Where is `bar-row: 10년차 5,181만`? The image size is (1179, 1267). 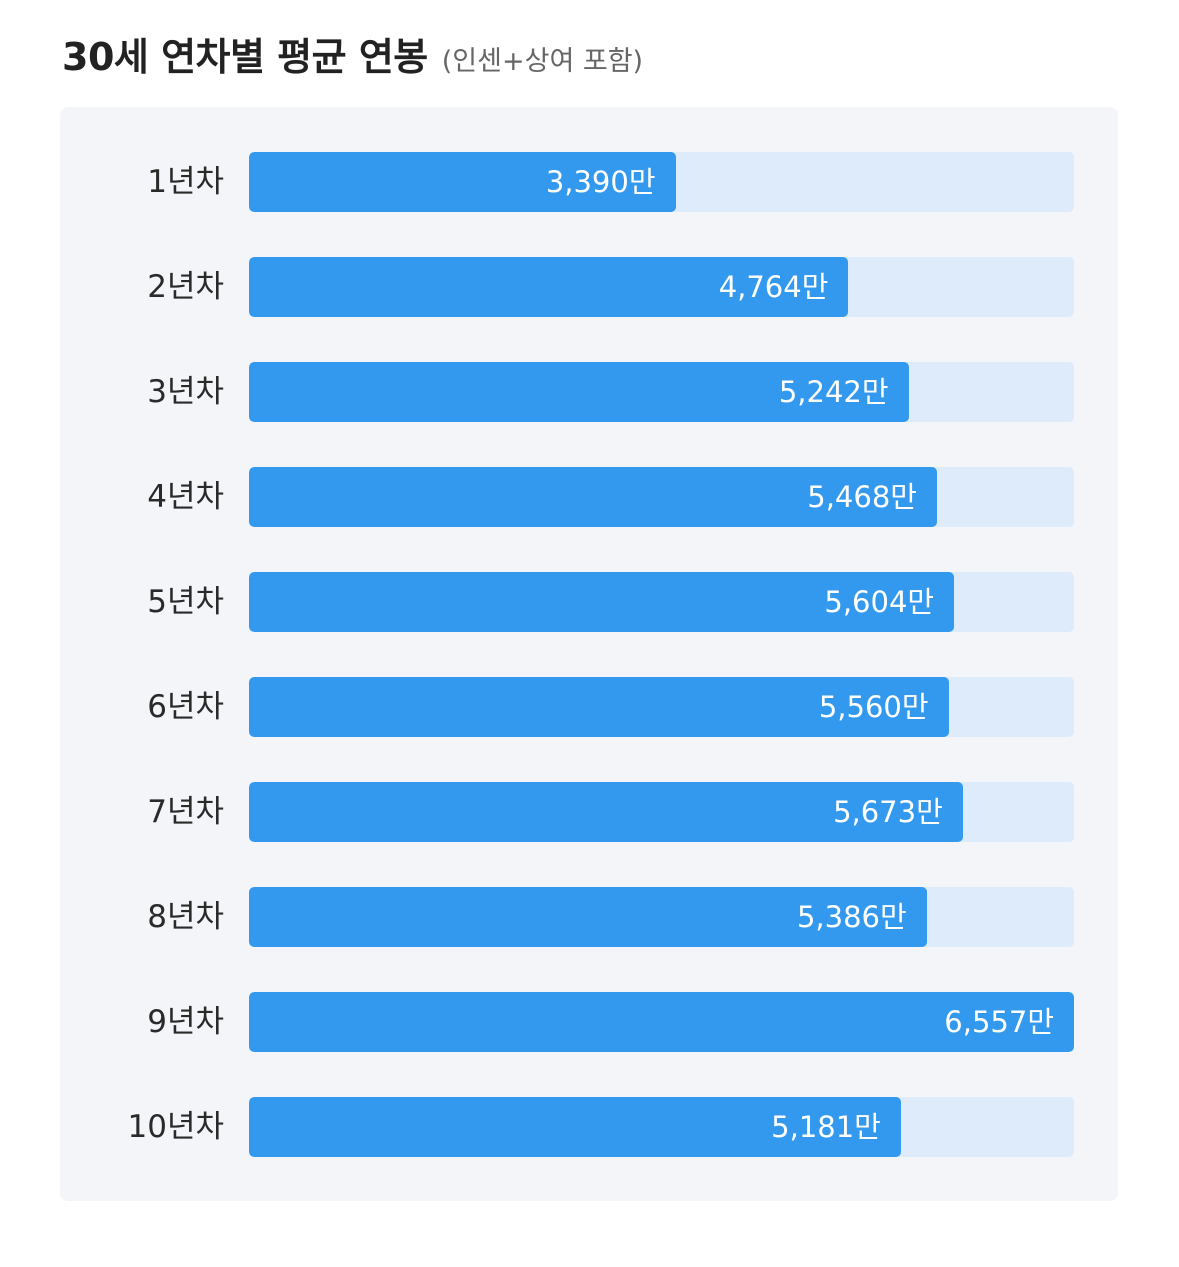
bar-row: 10년차 5,181만 is located at coordinates (589, 1127).